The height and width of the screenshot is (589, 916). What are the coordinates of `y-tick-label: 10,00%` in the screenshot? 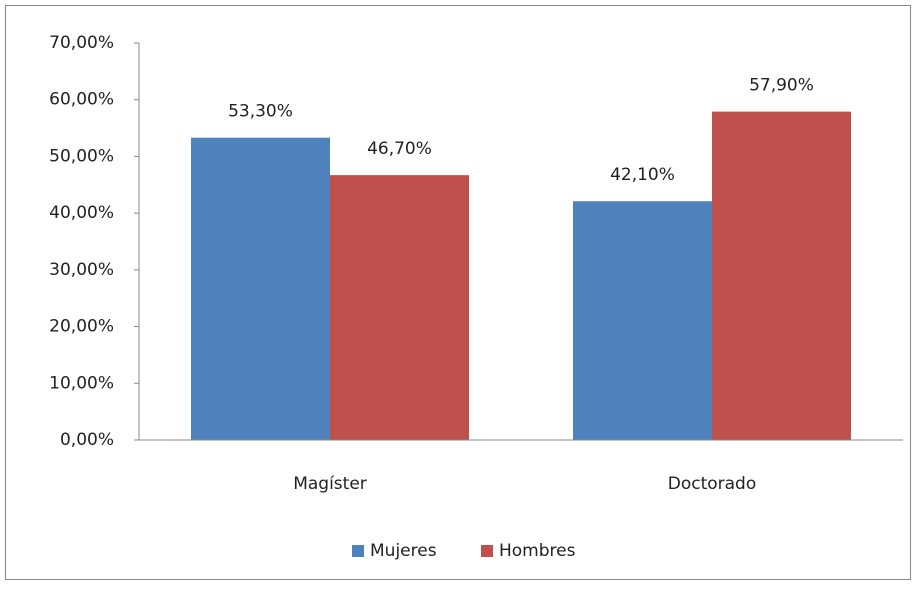 It's located at (81, 383).